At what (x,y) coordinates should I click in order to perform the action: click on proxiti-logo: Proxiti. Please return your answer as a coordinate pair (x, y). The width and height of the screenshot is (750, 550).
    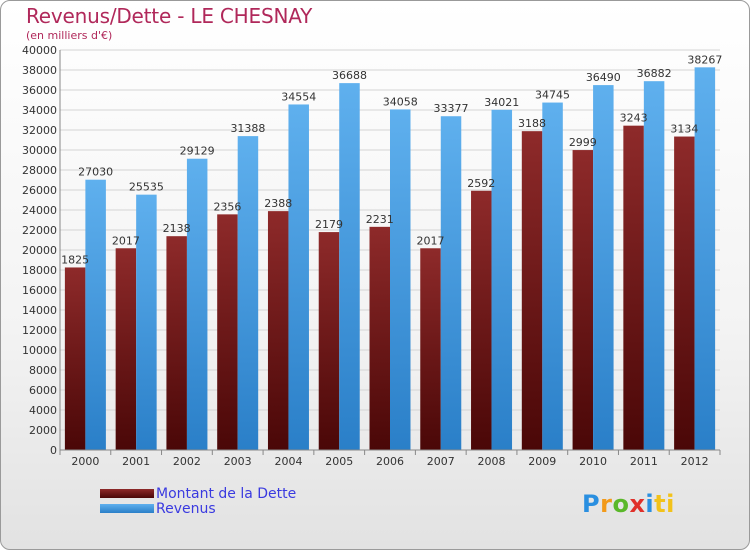
    Looking at the image, I should click on (628, 504).